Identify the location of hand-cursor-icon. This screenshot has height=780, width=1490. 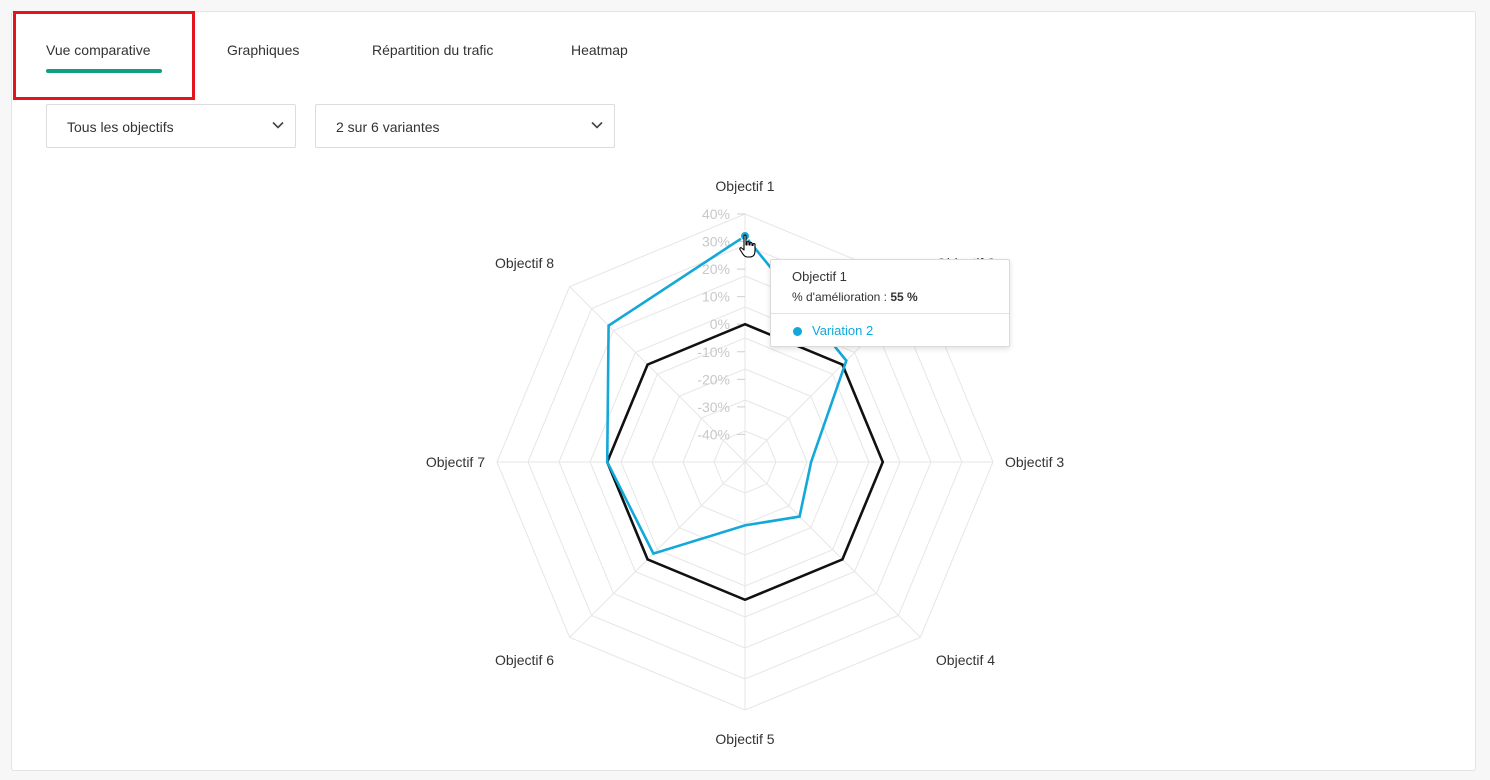
(747, 246).